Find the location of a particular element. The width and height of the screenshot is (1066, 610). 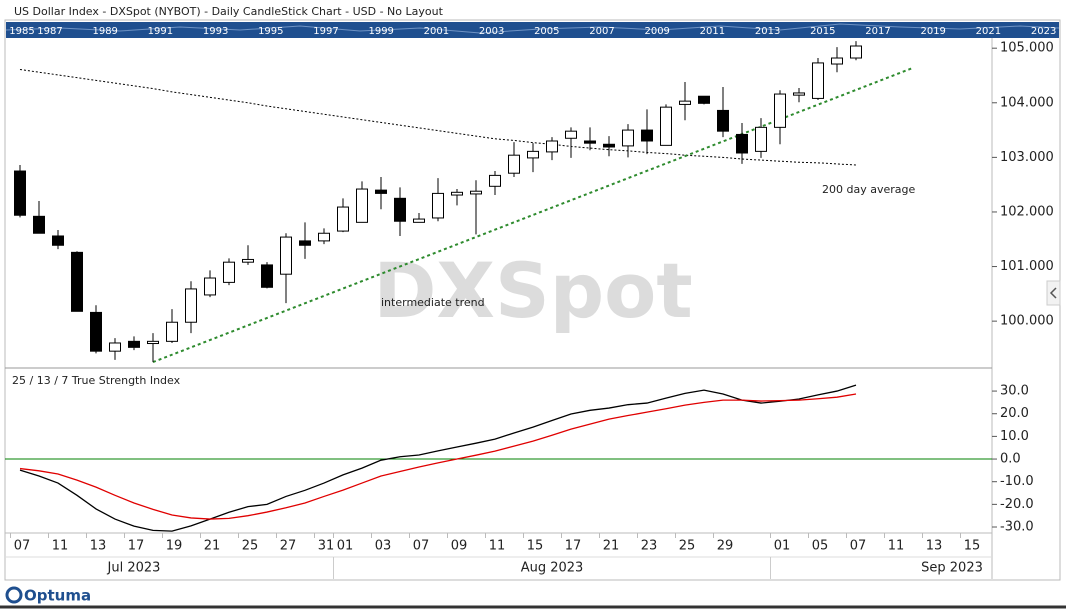

y-tick-label: 102.000 is located at coordinates (1027, 211).